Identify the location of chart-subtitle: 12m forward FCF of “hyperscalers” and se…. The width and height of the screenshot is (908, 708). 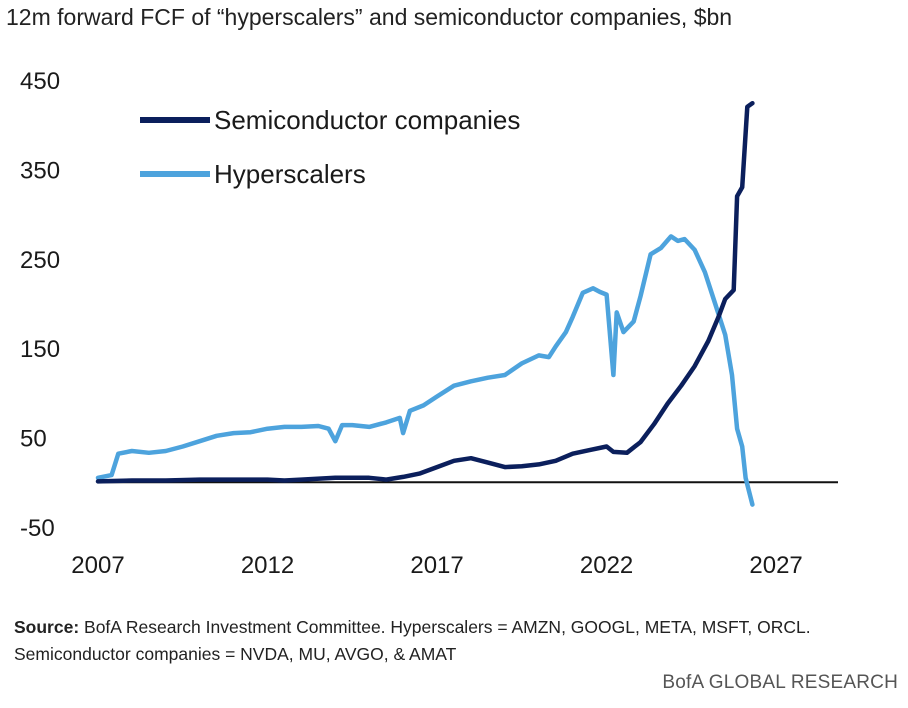
(369, 17).